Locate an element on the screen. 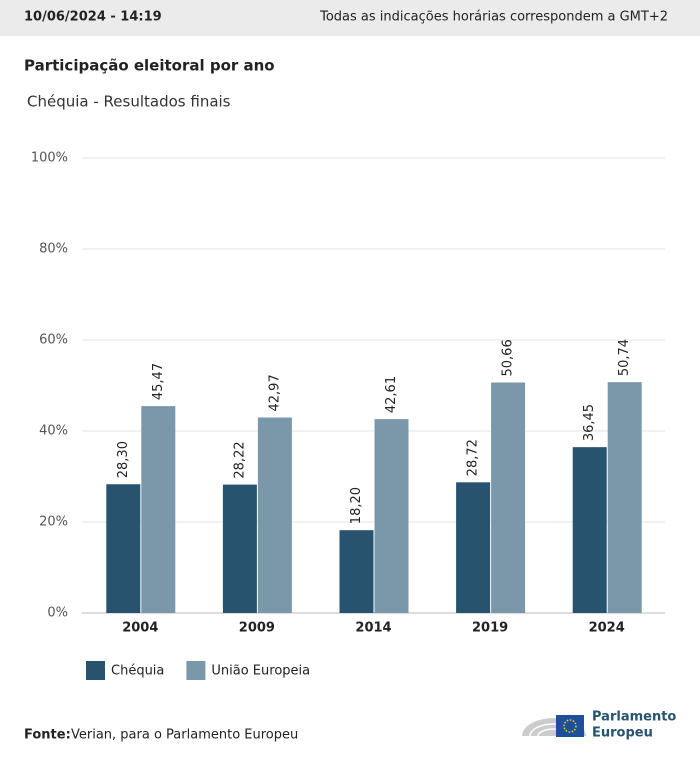 The width and height of the screenshot is (700, 764). x-tick-label: 2019 is located at coordinates (490, 628).